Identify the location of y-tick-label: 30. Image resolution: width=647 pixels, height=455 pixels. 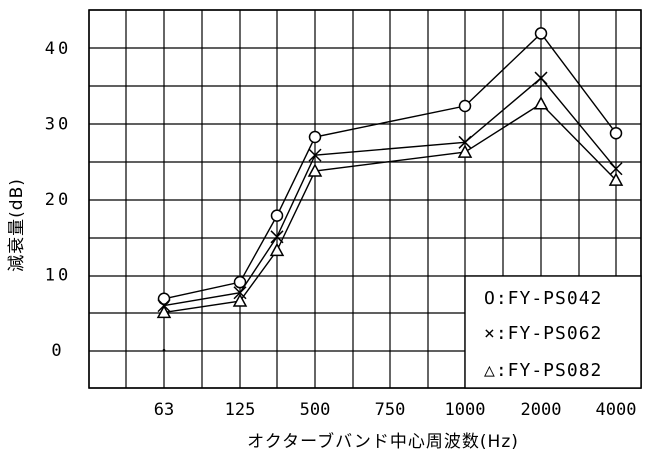
(58, 124).